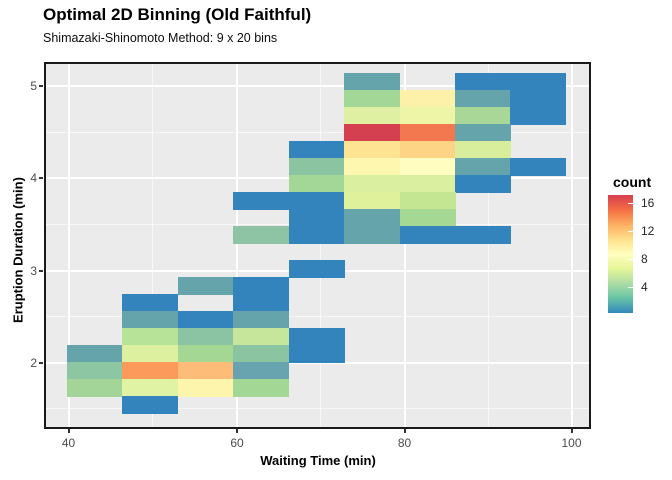 This screenshot has width=672, height=480. What do you see at coordinates (648, 203) in the screenshot?
I see `legend-tick-label: 16` at bounding box center [648, 203].